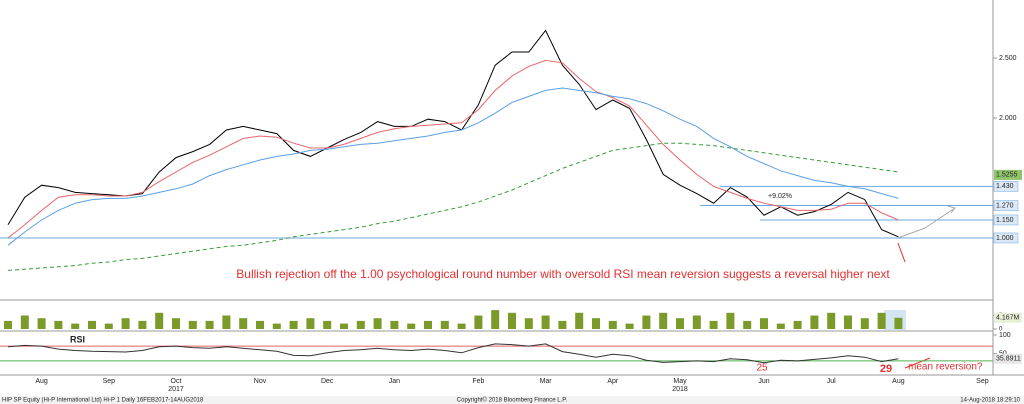  Describe the element at coordinates (176, 381) in the screenshot. I see `x-tick-label: Oct` at that location.